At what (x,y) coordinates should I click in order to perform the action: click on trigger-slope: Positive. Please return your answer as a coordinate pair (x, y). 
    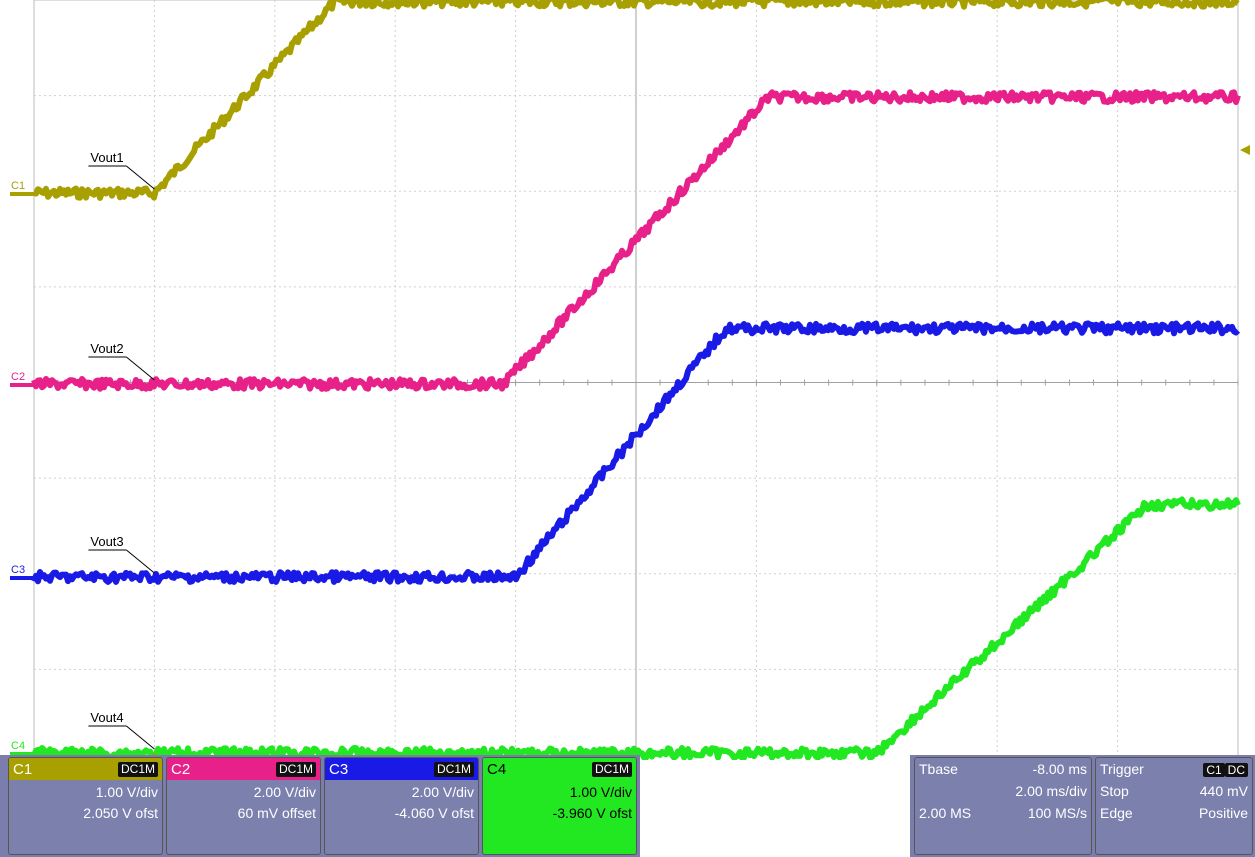
    Looking at the image, I should click on (1223, 813).